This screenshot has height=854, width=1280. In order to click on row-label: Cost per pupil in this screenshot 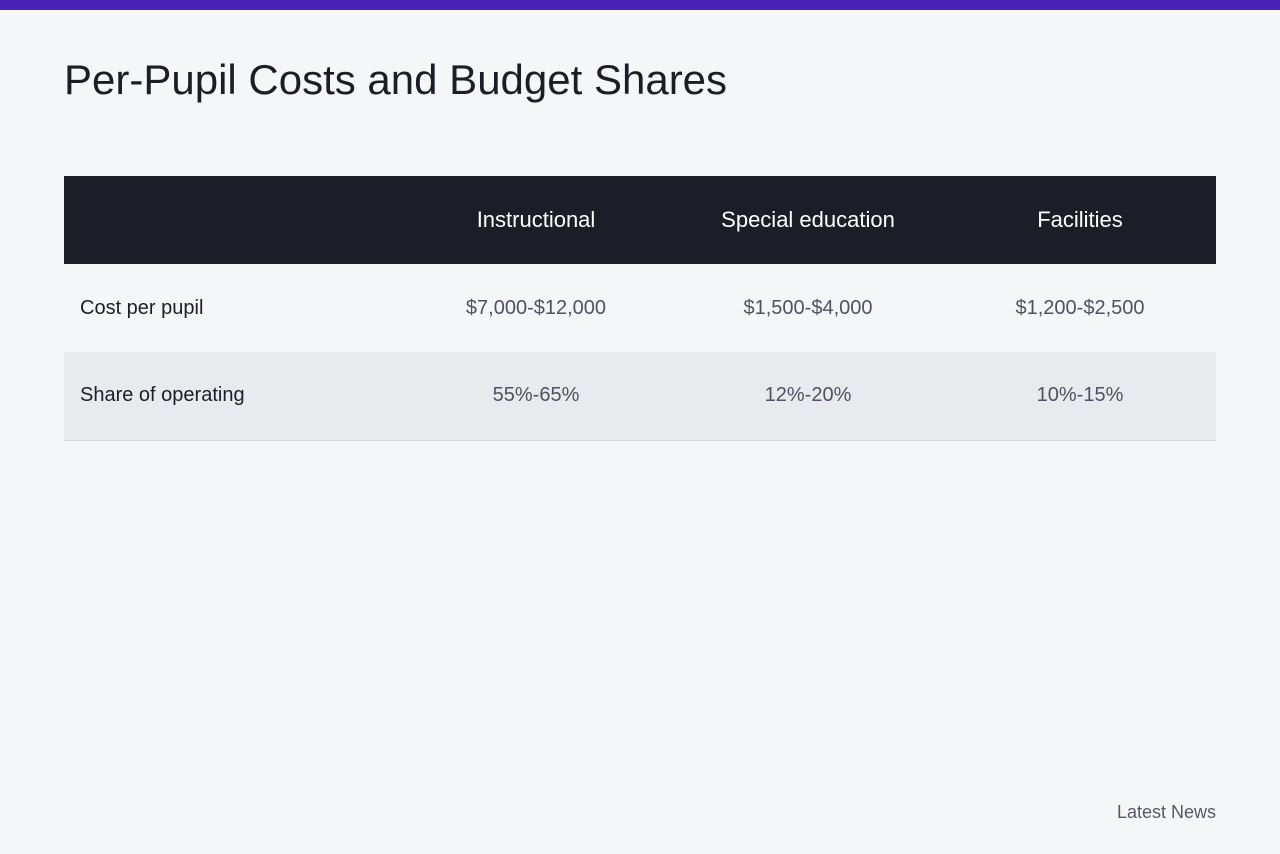, I will do `click(142, 307)`.